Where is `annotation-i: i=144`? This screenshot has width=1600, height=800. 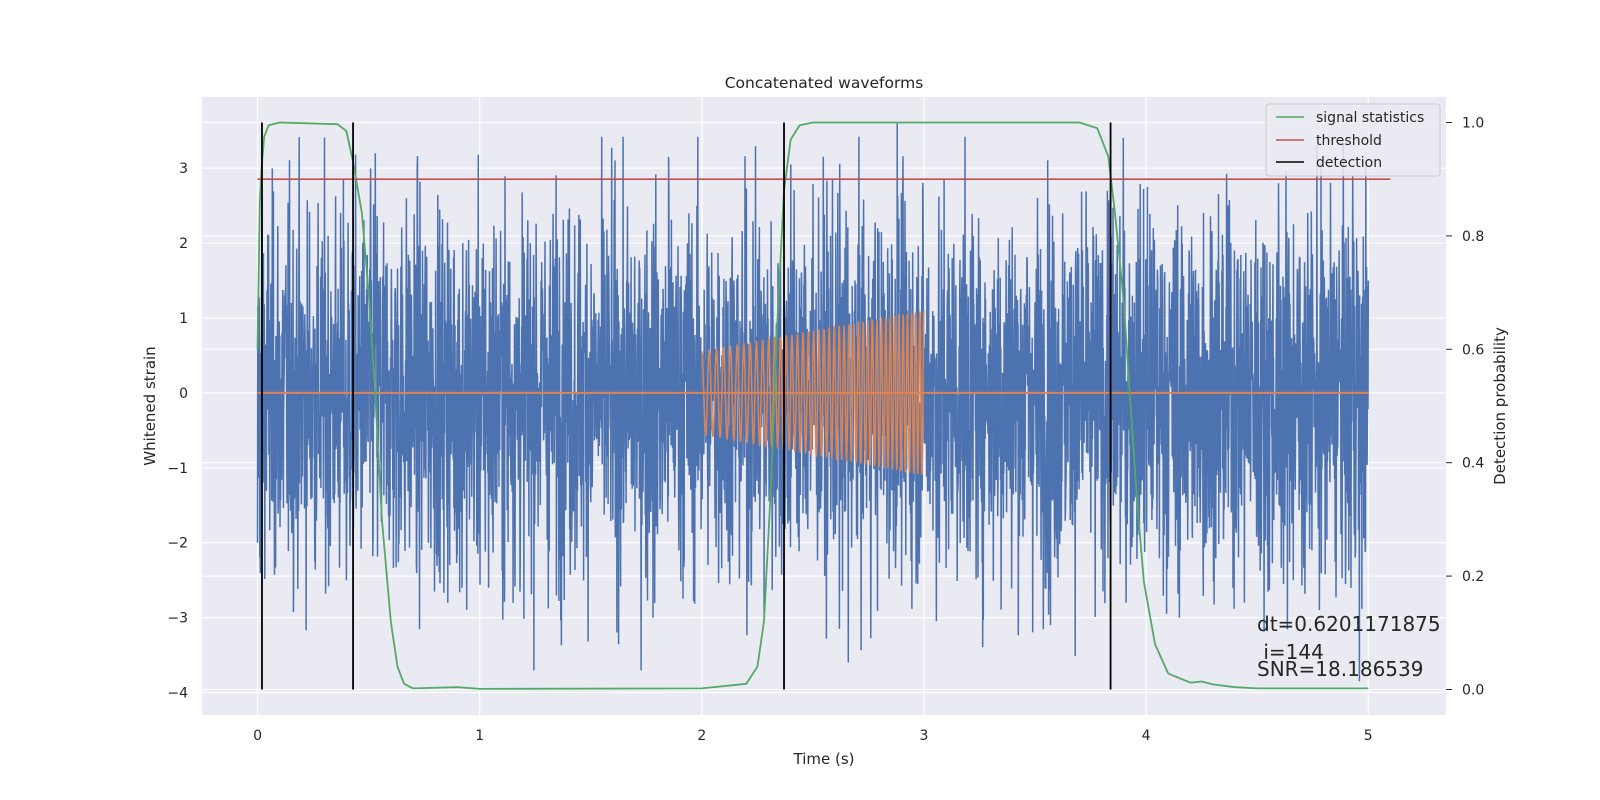 annotation-i: i=144 is located at coordinates (1290, 652).